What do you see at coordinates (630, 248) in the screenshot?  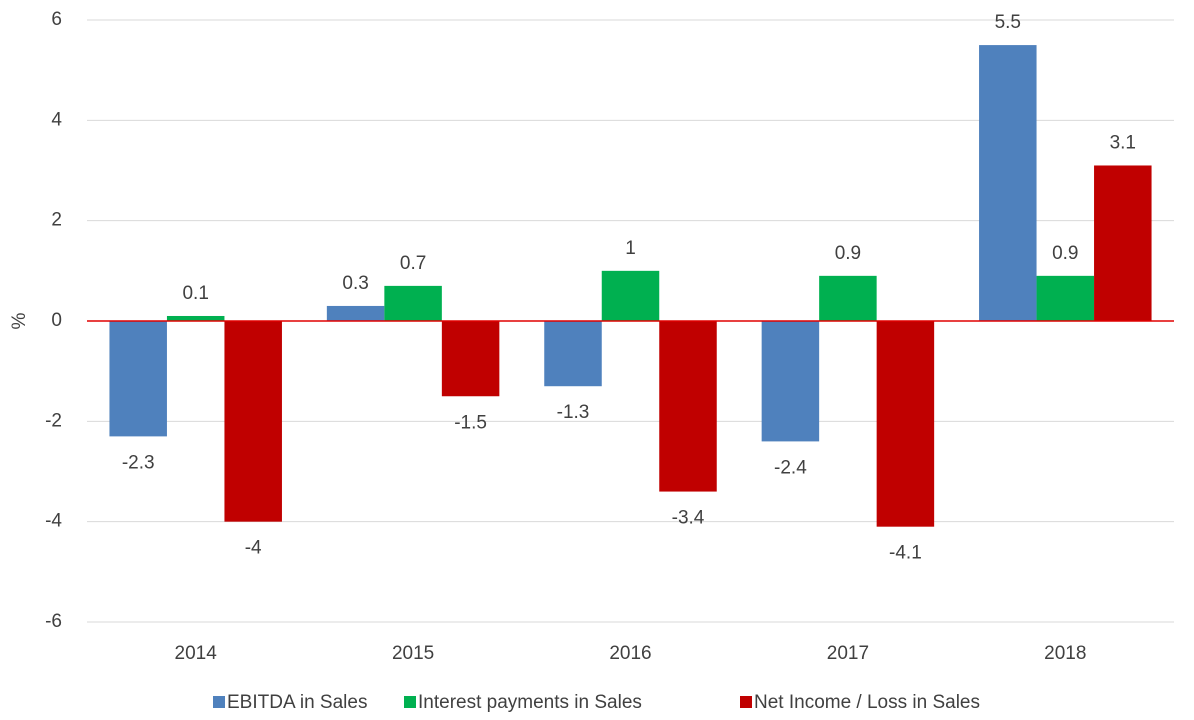 I see `data-label: 1` at bounding box center [630, 248].